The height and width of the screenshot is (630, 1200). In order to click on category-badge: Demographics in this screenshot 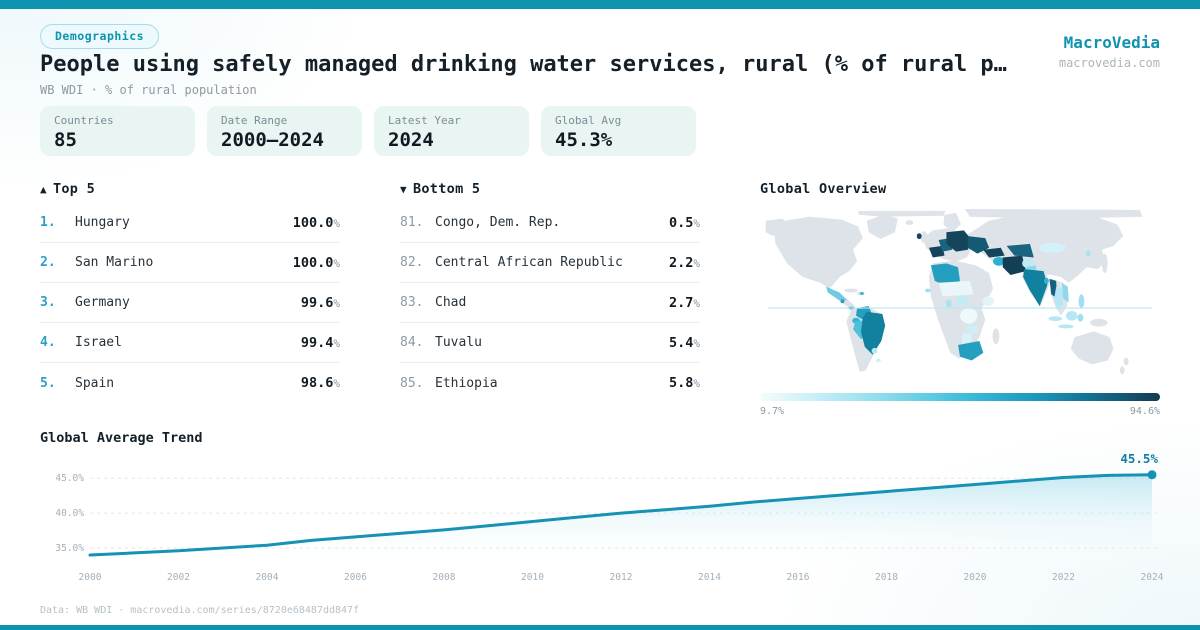, I will do `click(100, 36)`.